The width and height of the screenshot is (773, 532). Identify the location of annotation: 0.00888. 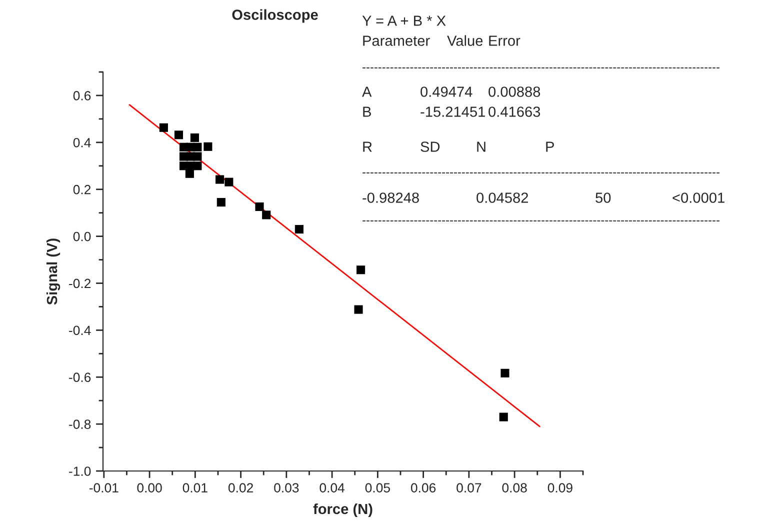
(514, 91).